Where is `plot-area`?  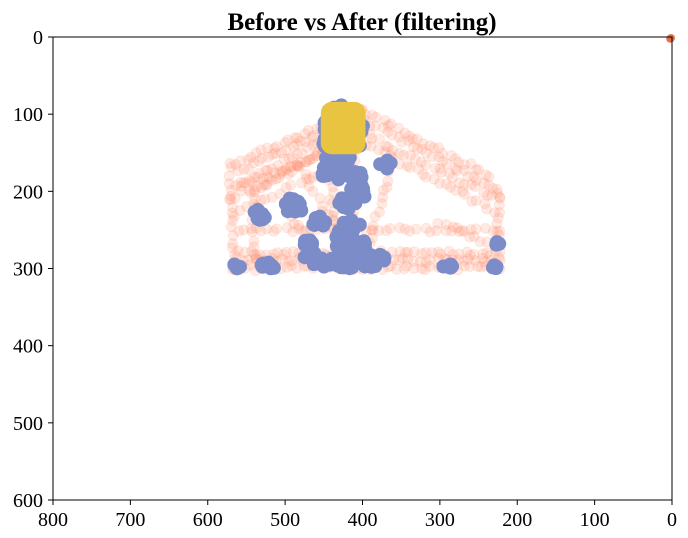
plot-area is located at coordinates (365, 187).